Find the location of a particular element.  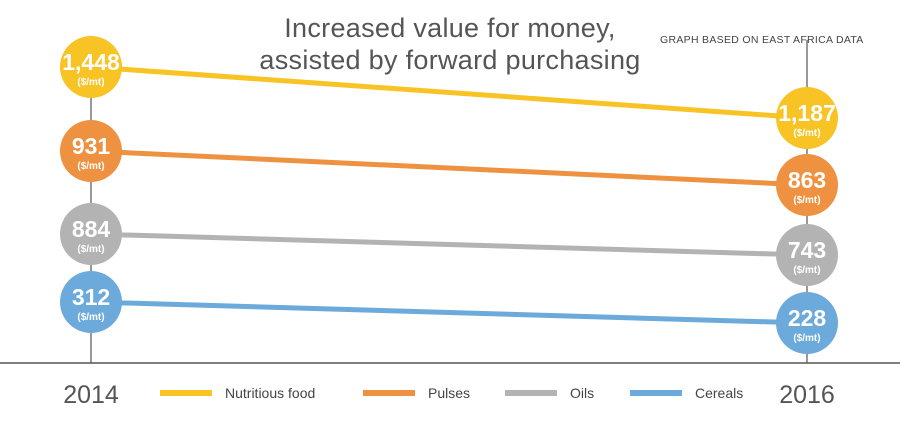

point-nutritious-food-2014 is located at coordinates (91, 67).